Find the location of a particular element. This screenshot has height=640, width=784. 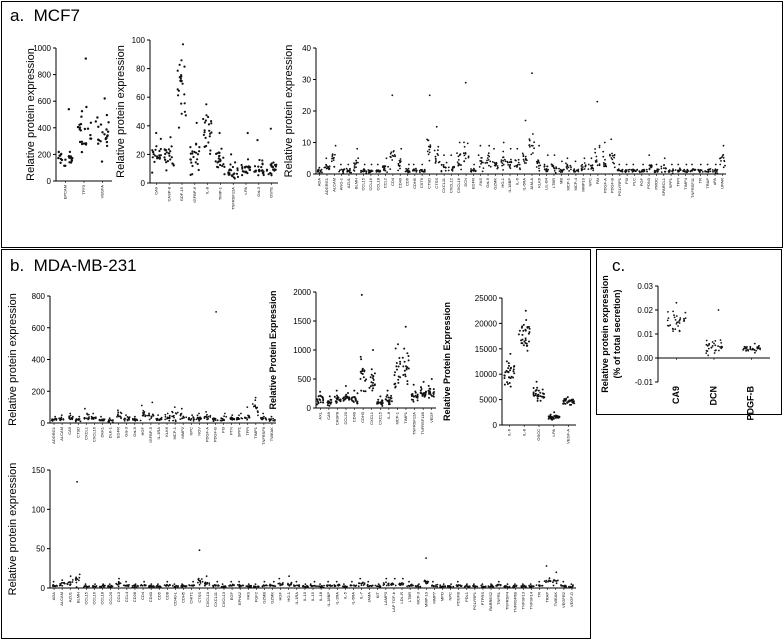

x-category-label: PDL1 is located at coordinates (466, 596).